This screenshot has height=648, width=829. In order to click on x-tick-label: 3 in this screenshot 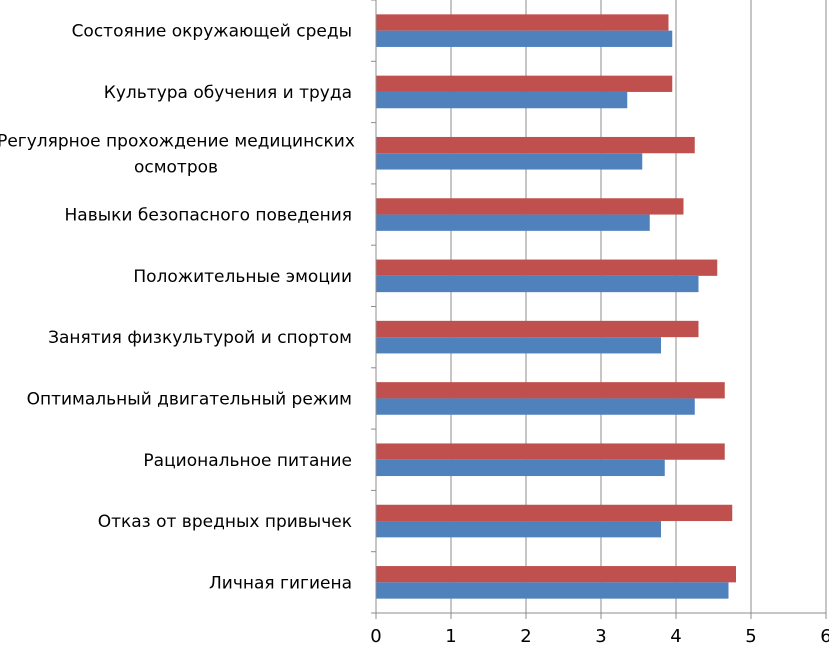, I will do `click(600, 636)`.